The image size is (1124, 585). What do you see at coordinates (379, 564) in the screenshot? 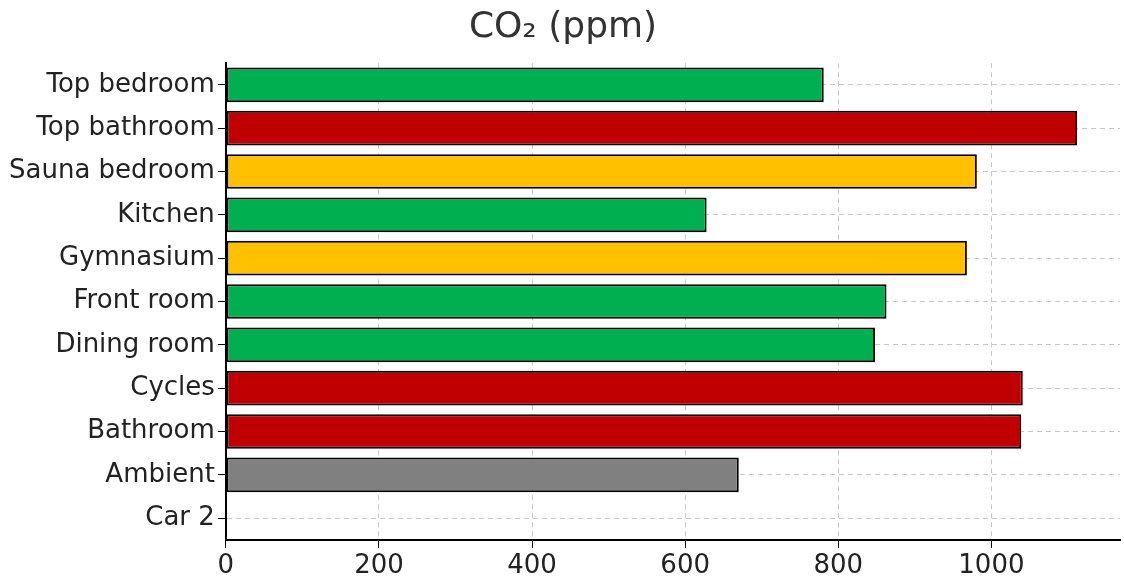
I see `x-tick-label: 200` at bounding box center [379, 564].